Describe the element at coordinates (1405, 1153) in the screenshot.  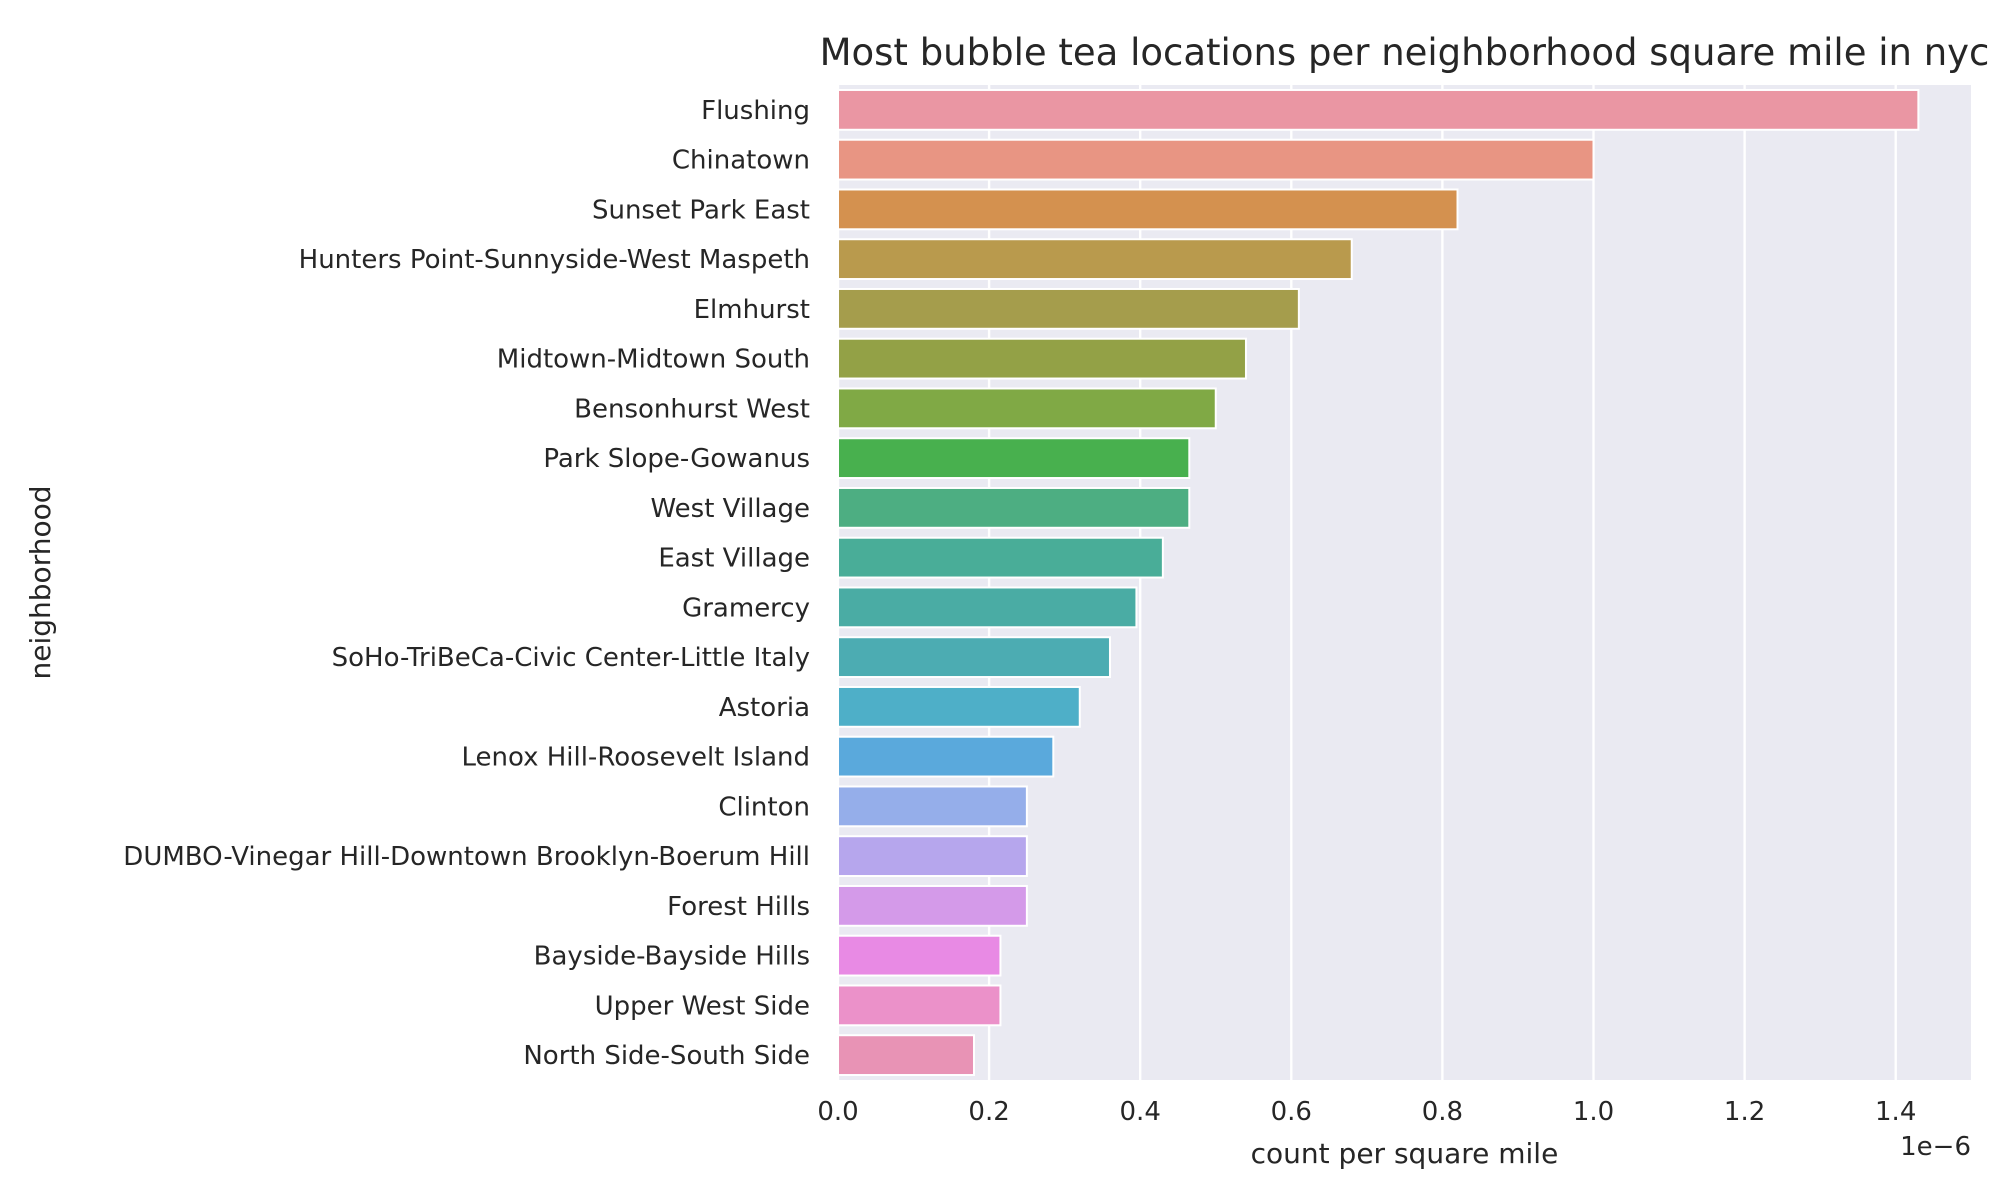
I see `x-axis-label: count per square mile` at that location.